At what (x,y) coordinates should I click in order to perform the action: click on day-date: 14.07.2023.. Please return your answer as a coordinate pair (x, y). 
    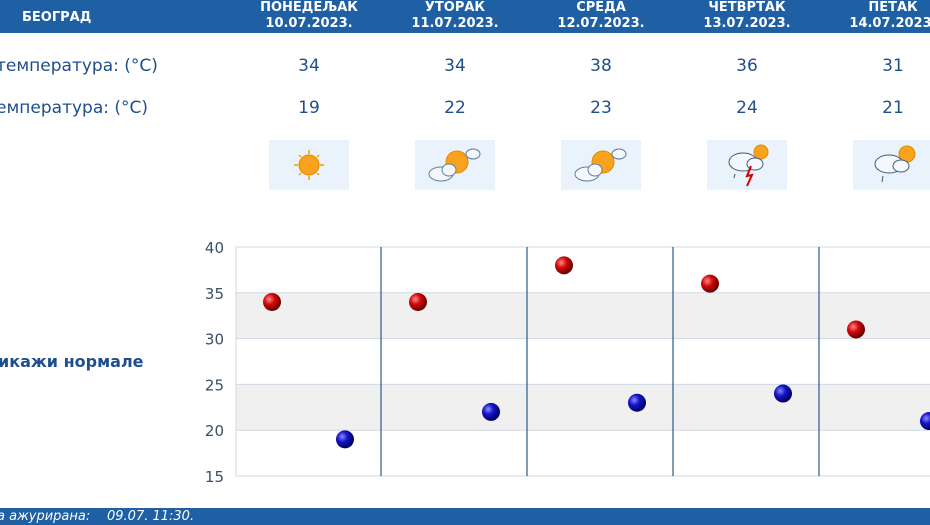
    Looking at the image, I should click on (889, 23).